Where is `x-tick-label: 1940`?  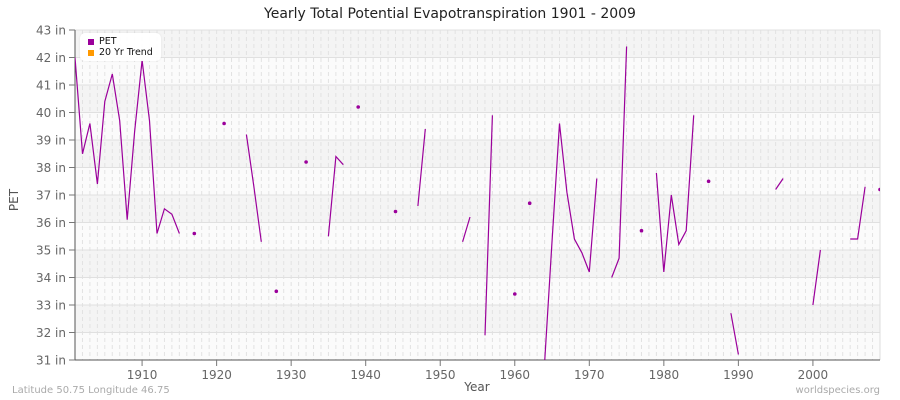 x-tick-label: 1940 is located at coordinates (365, 375).